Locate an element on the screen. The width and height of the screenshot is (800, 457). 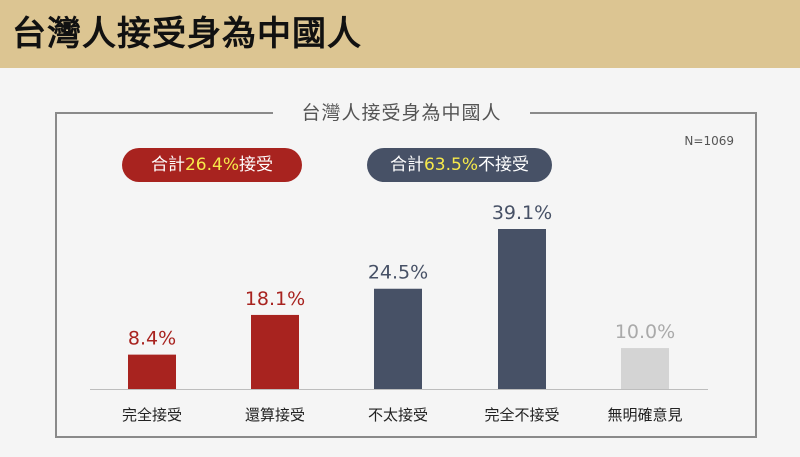
chart-title: 台灣人接受身為中國人 is located at coordinates (401, 113).